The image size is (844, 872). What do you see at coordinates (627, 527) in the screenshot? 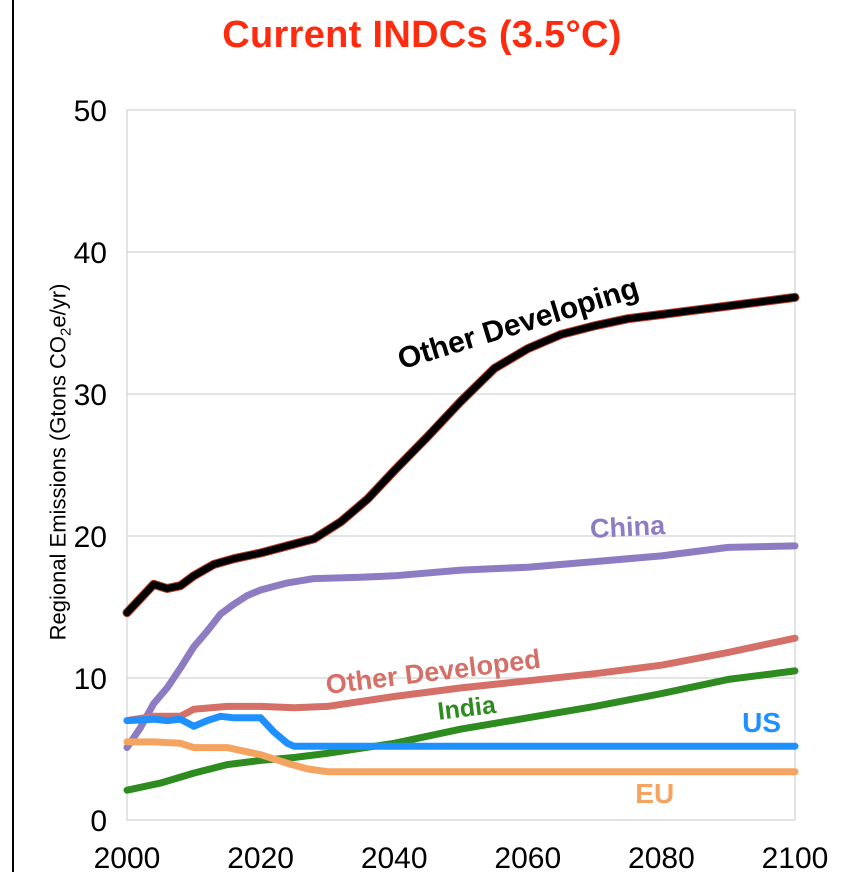
I see `series-label-china: China` at bounding box center [627, 527].